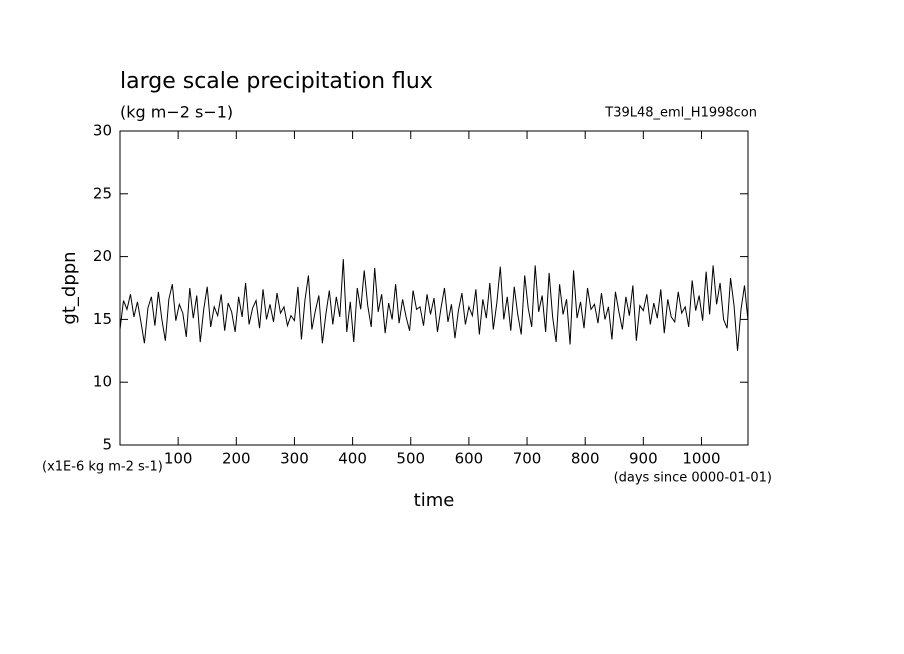 Image resolution: width=904 pixels, height=654 pixels. What do you see at coordinates (236, 459) in the screenshot?
I see `x-tick-label: 200` at bounding box center [236, 459].